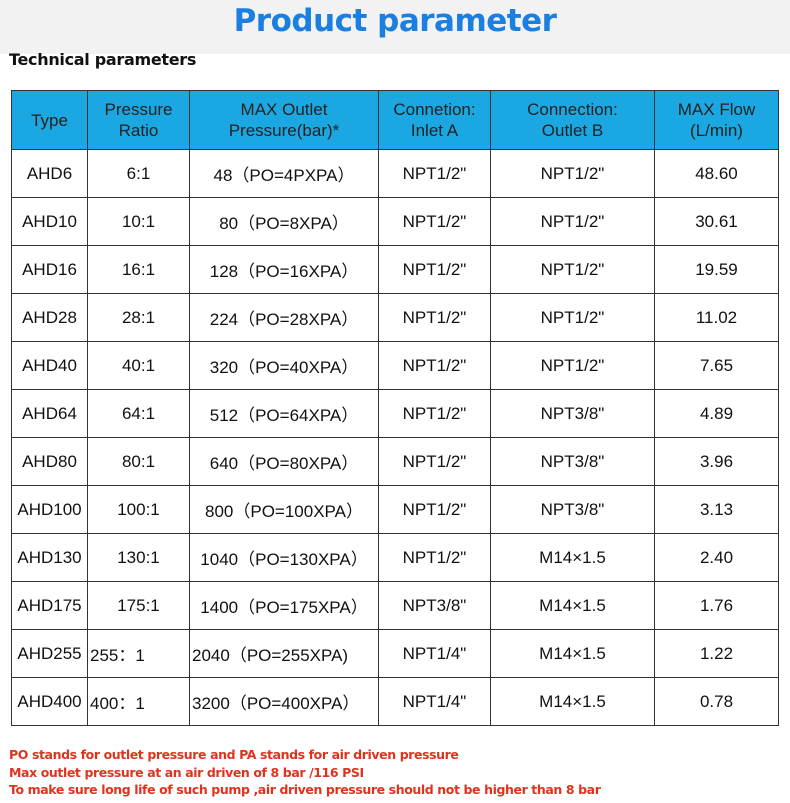 The width and height of the screenshot is (790, 803). Describe the element at coordinates (138, 221) in the screenshot. I see `table-cell: 10:1` at that location.